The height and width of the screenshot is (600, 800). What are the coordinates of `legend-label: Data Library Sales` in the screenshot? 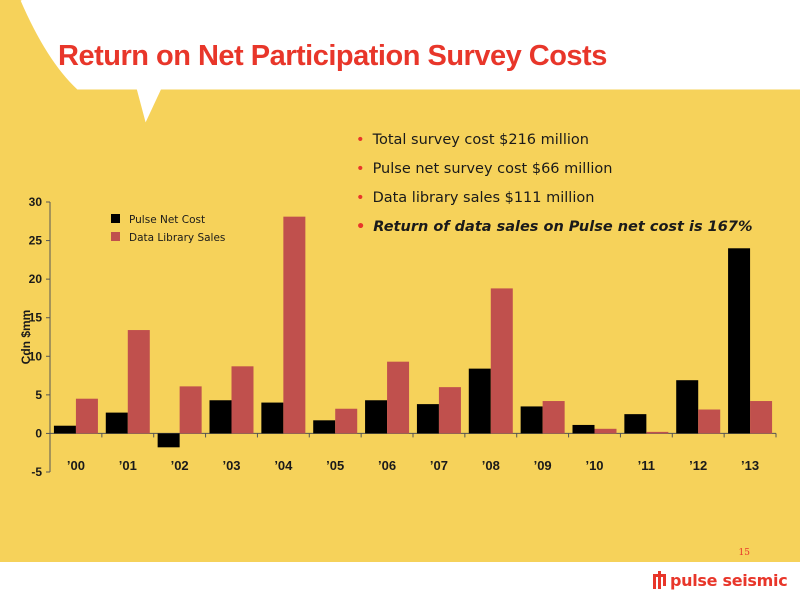 It's located at (177, 238).